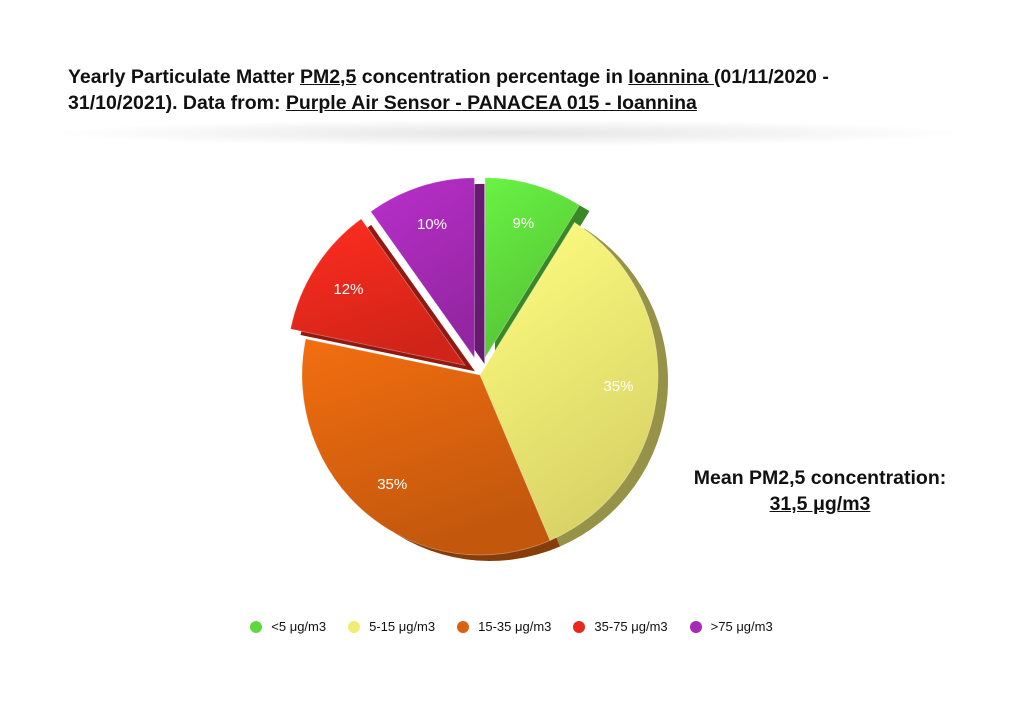 This screenshot has height=710, width=1023. Describe the element at coordinates (328, 77) in the screenshot. I see `title-link-pm: PM2,5` at that location.